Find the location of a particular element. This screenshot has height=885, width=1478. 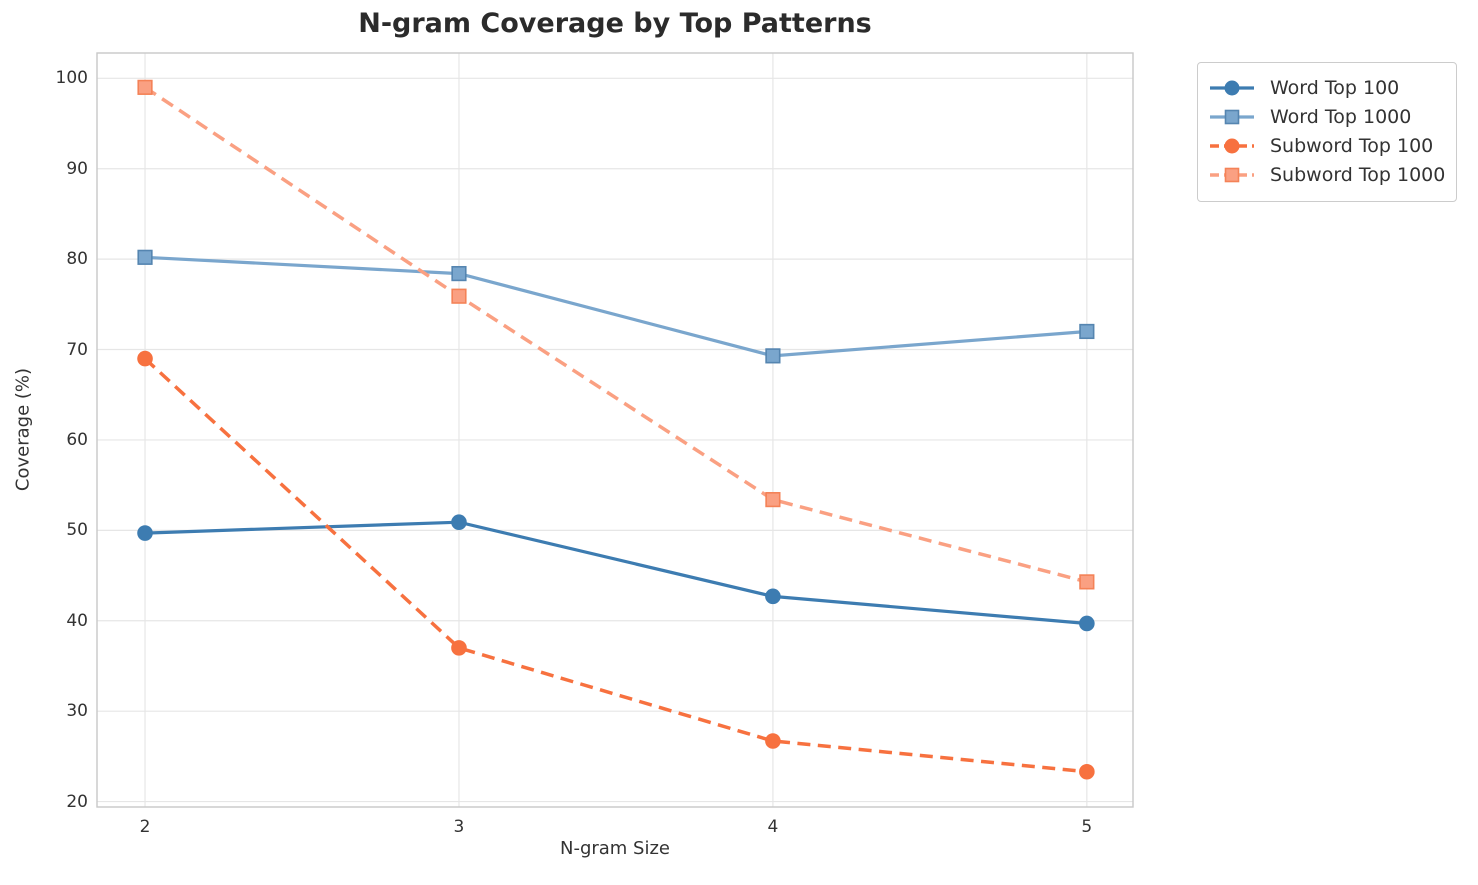

x-tick-label: 4 is located at coordinates (773, 827).